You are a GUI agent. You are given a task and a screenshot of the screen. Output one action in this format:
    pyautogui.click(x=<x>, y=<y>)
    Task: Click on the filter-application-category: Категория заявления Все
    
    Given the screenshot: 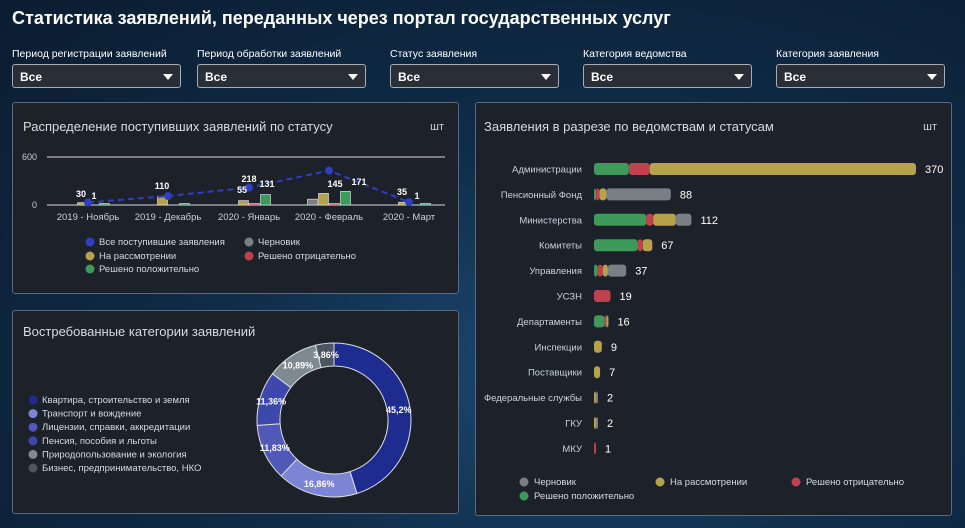 What is the action you would take?
    pyautogui.click(x=860, y=68)
    